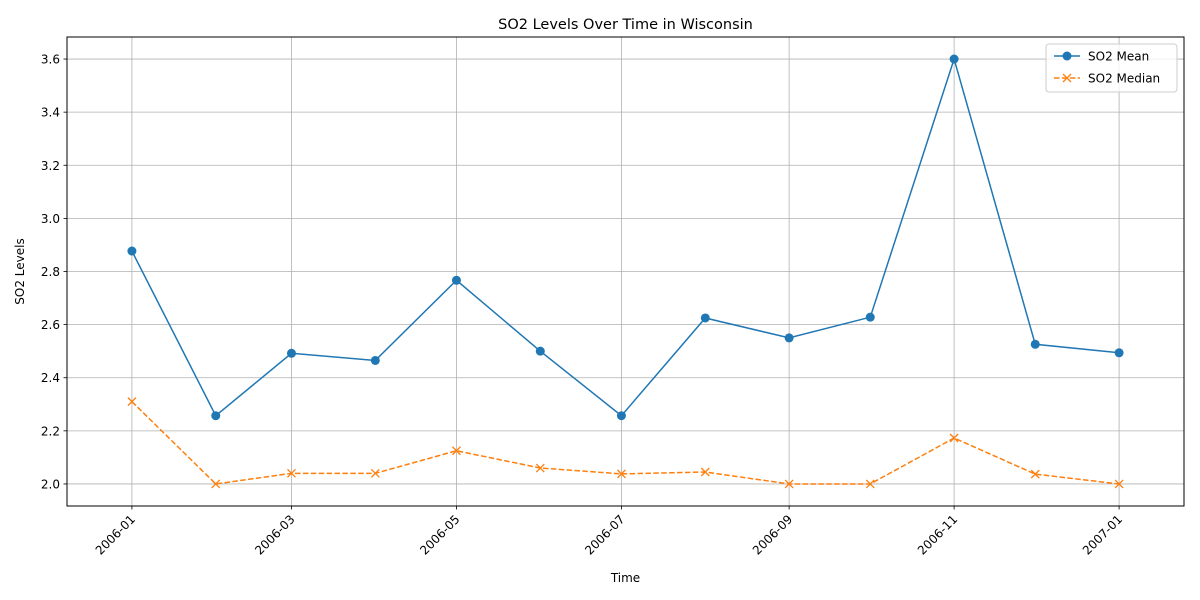 This screenshot has height=600, width=1200. Describe the element at coordinates (625, 578) in the screenshot. I see `x-axis-title: Time` at that location.